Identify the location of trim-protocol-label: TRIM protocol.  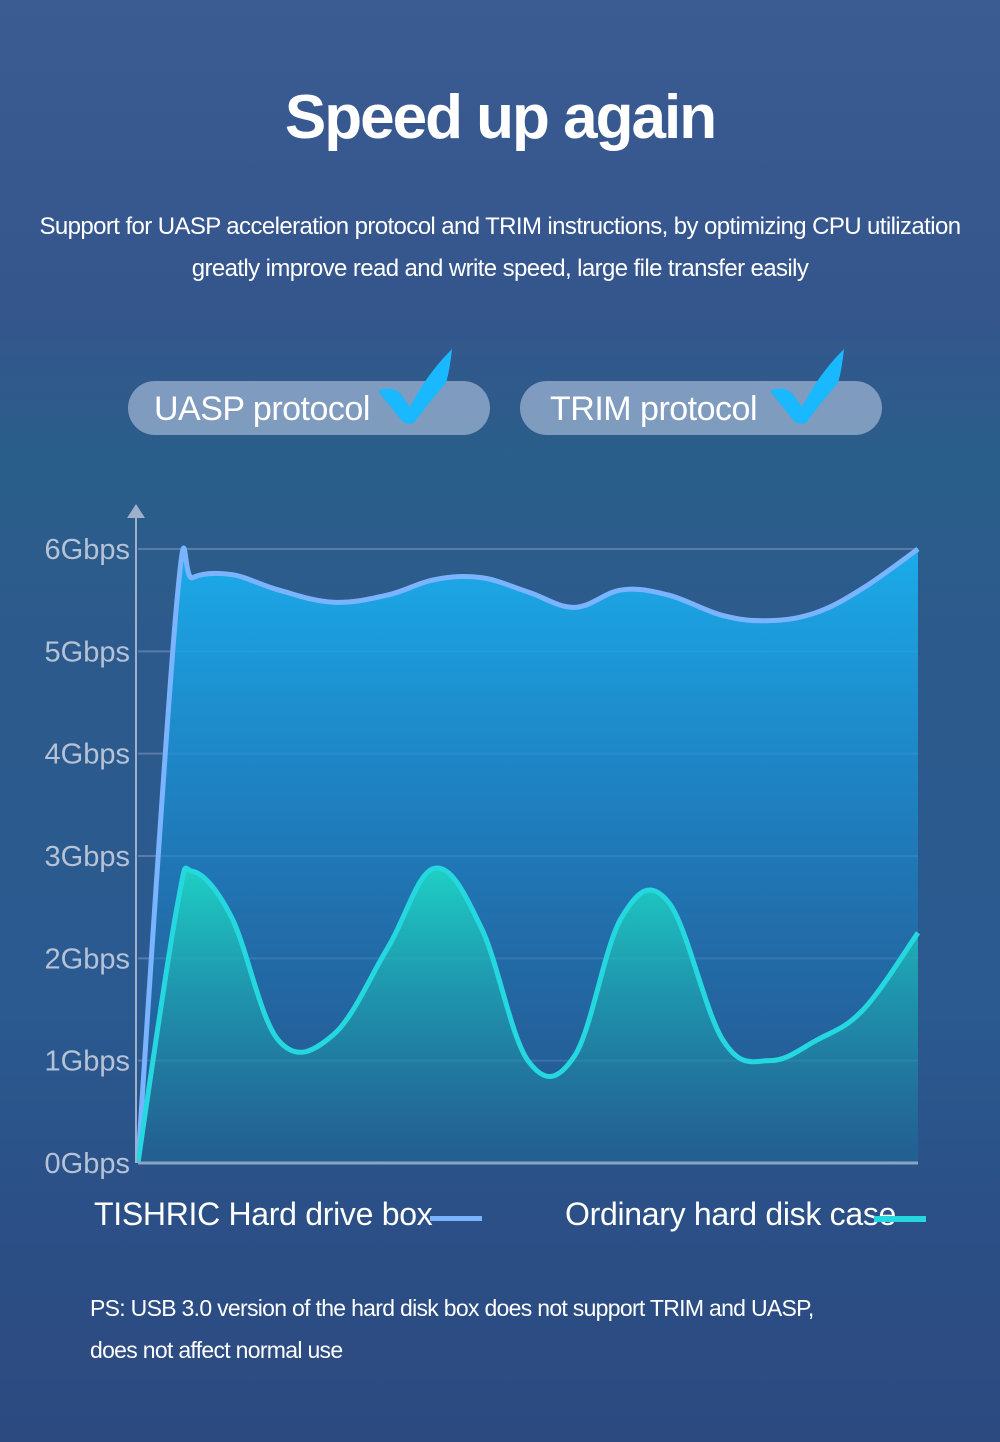
(654, 409).